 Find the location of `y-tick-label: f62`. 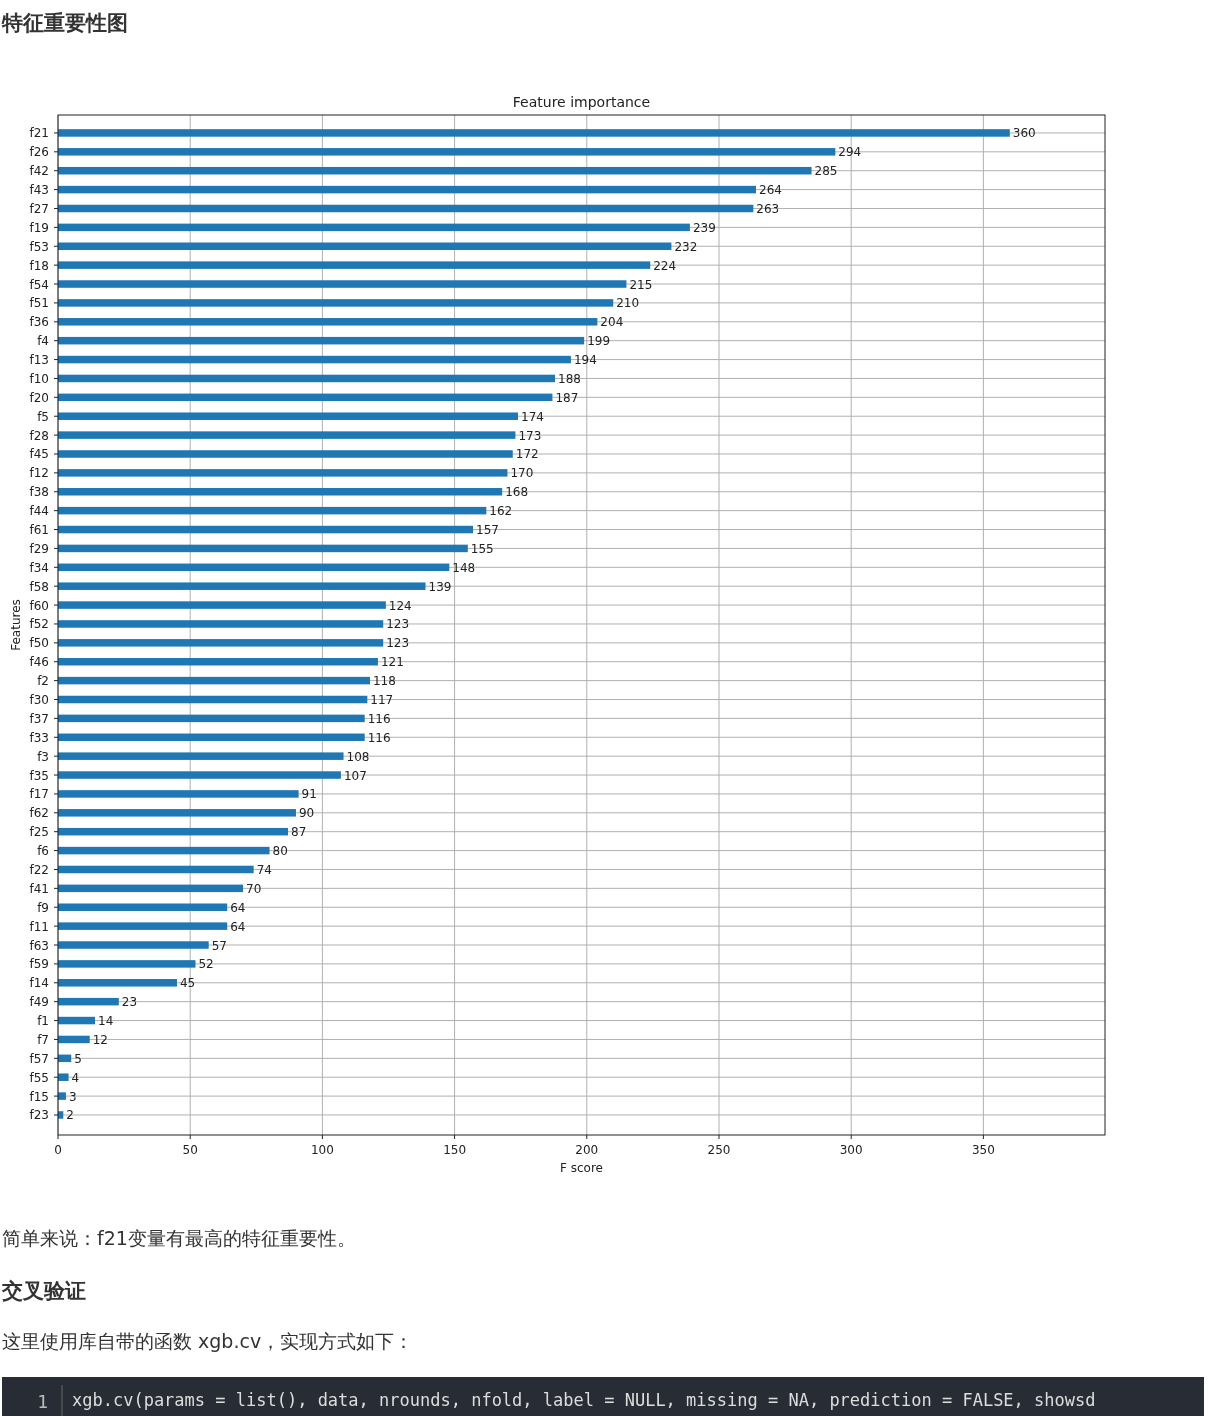

y-tick-label: f62 is located at coordinates (39, 813).